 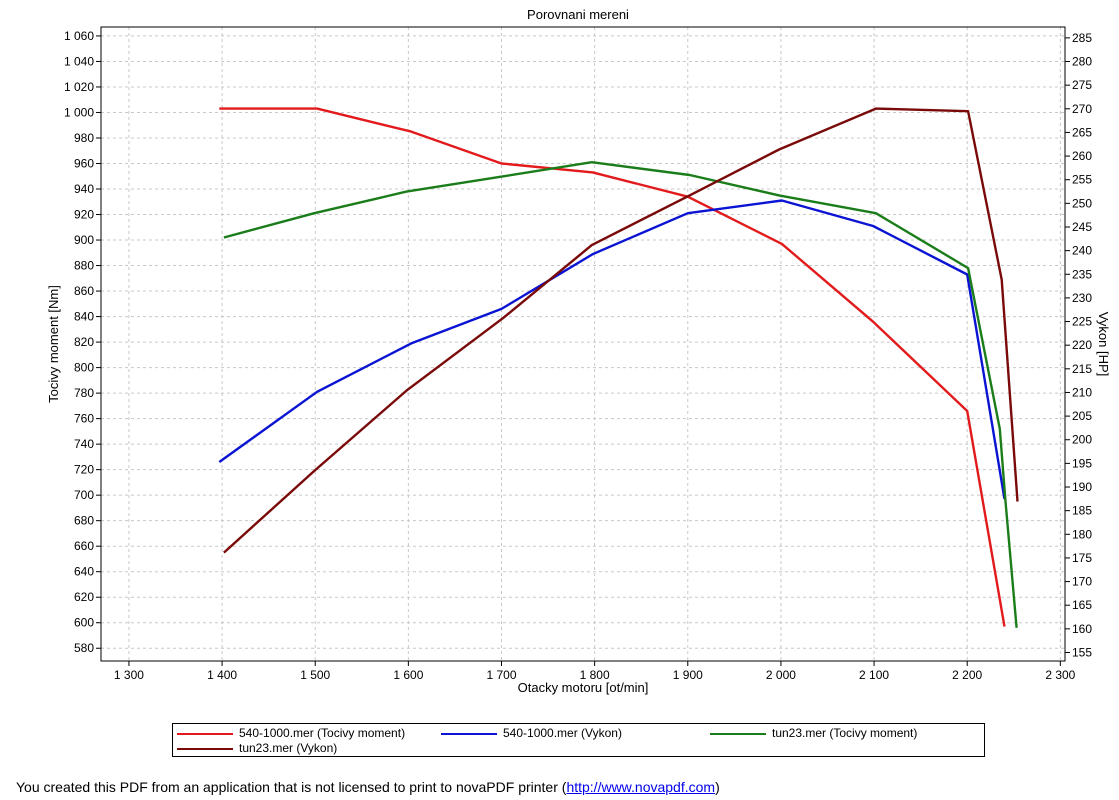 What do you see at coordinates (84, 444) in the screenshot?
I see `y-left-tick-label: 740` at bounding box center [84, 444].